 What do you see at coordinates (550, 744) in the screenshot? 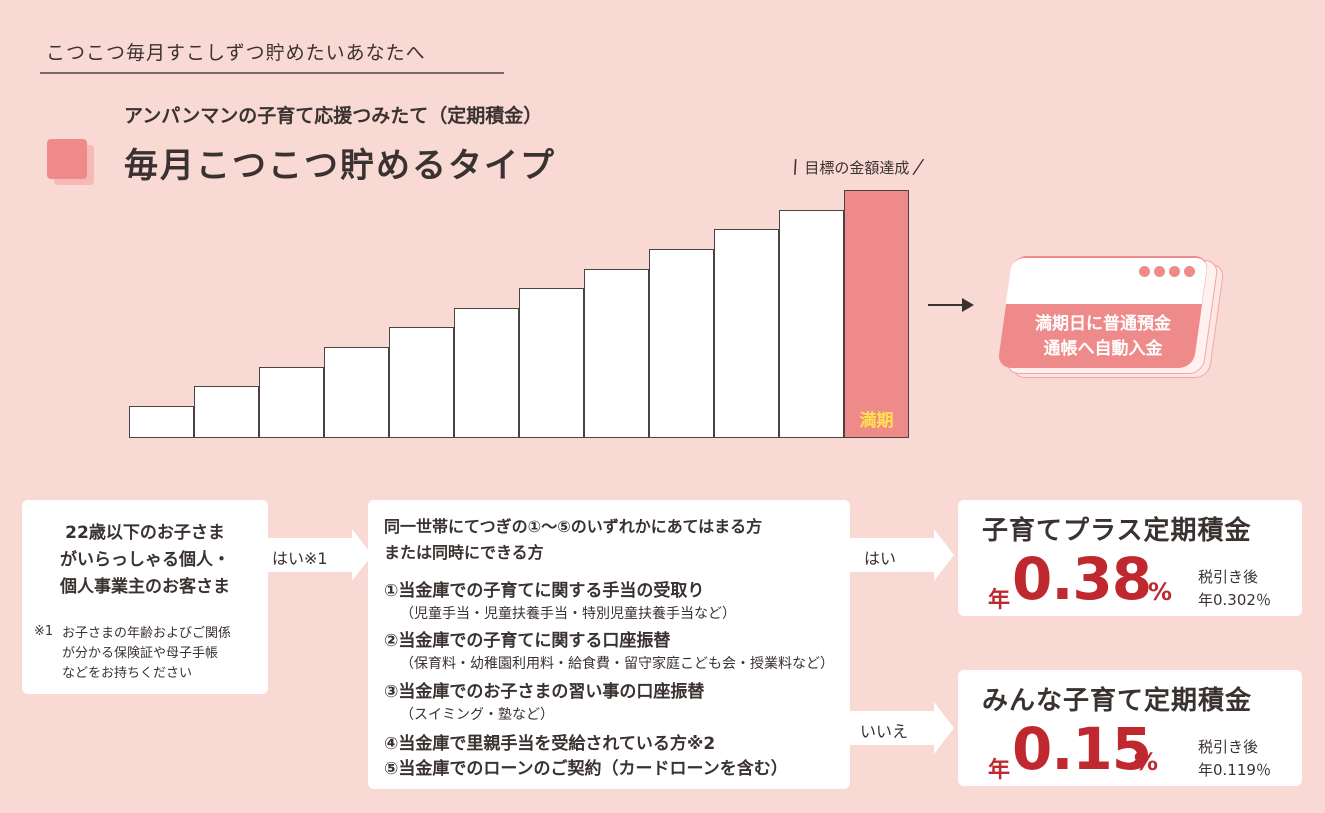
I see `condition-item-4: ④当金庫で里親手当を受給されている方※2` at bounding box center [550, 744].